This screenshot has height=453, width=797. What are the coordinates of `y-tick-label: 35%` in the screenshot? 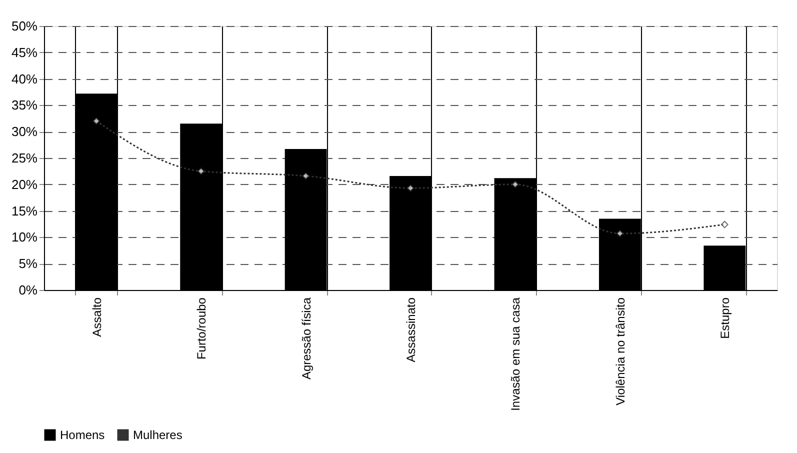 It's located at (24, 105).